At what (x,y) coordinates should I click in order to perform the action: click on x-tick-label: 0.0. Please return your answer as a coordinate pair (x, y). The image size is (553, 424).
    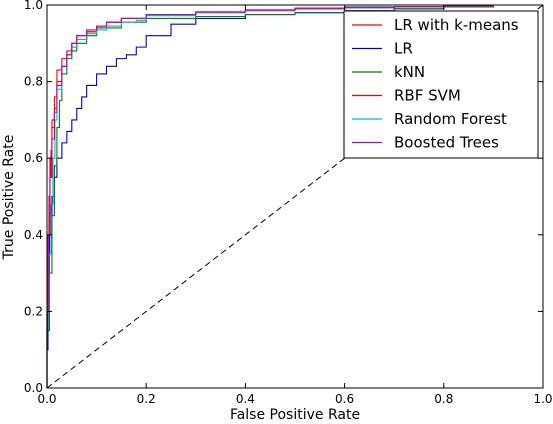
    Looking at the image, I should click on (46, 399).